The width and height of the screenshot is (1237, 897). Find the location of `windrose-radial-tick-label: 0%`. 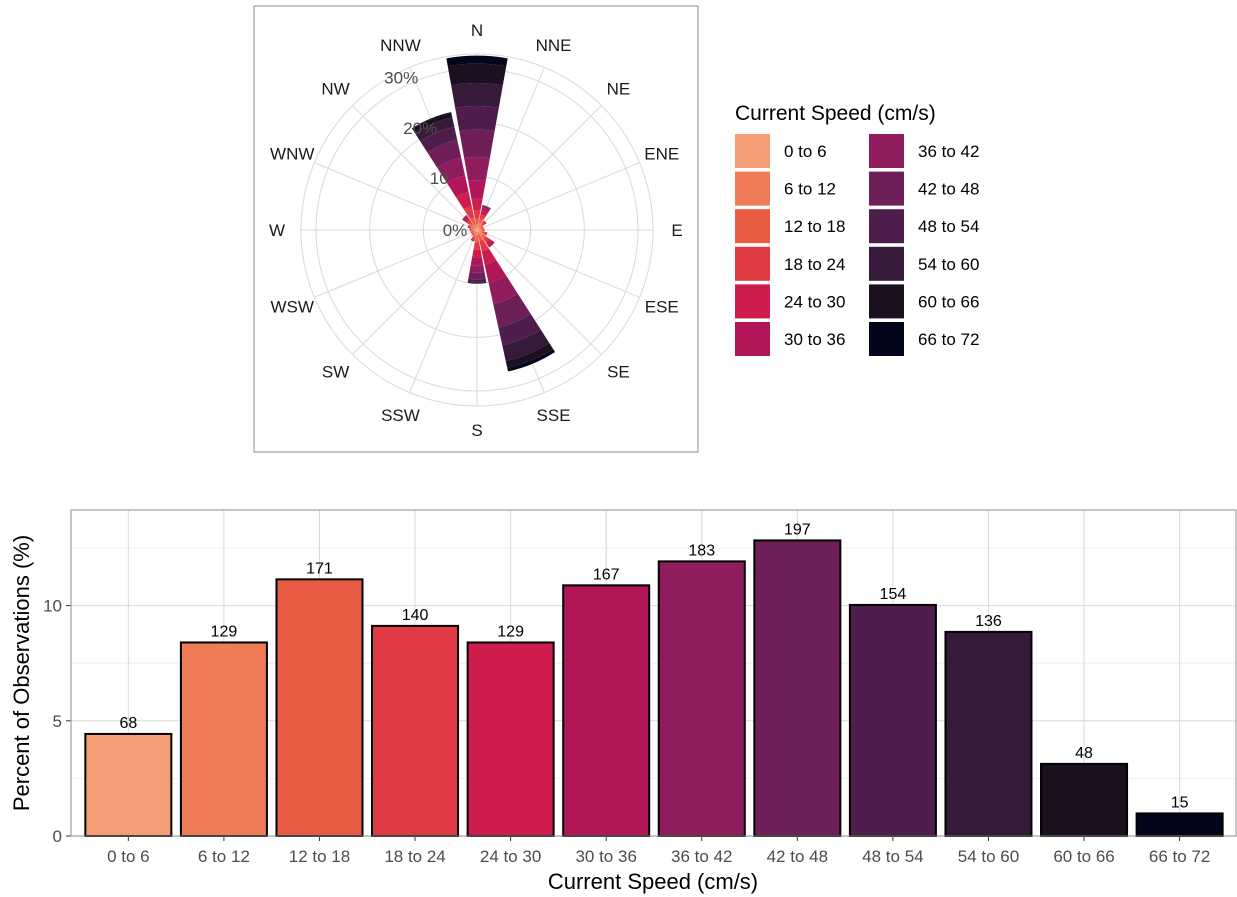

windrose-radial-tick-label: 0% is located at coordinates (455, 230).